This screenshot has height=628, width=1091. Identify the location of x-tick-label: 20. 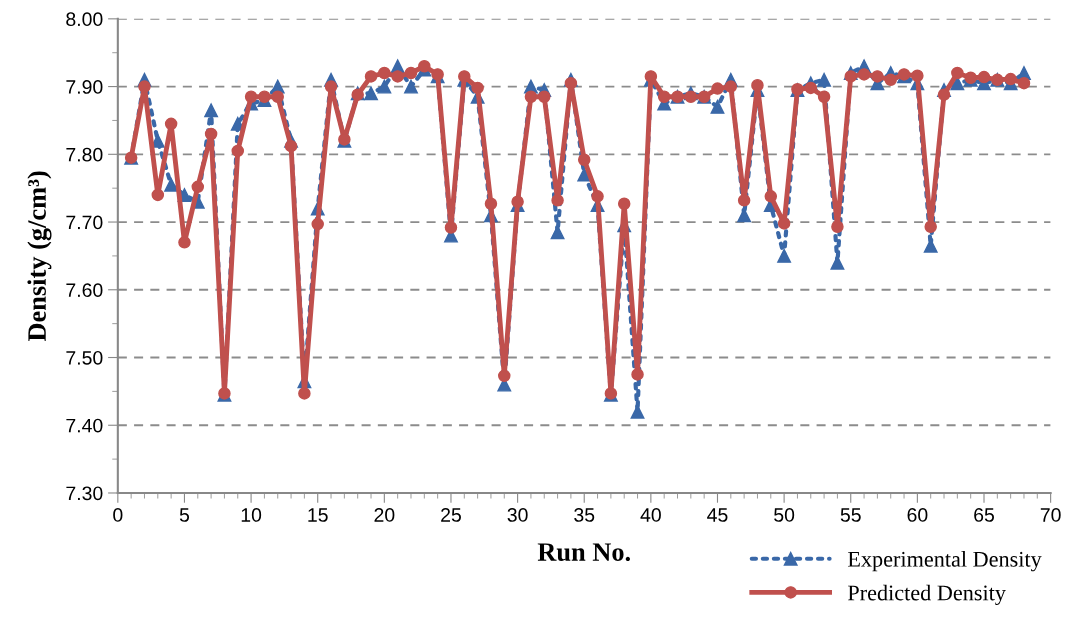
(384, 515).